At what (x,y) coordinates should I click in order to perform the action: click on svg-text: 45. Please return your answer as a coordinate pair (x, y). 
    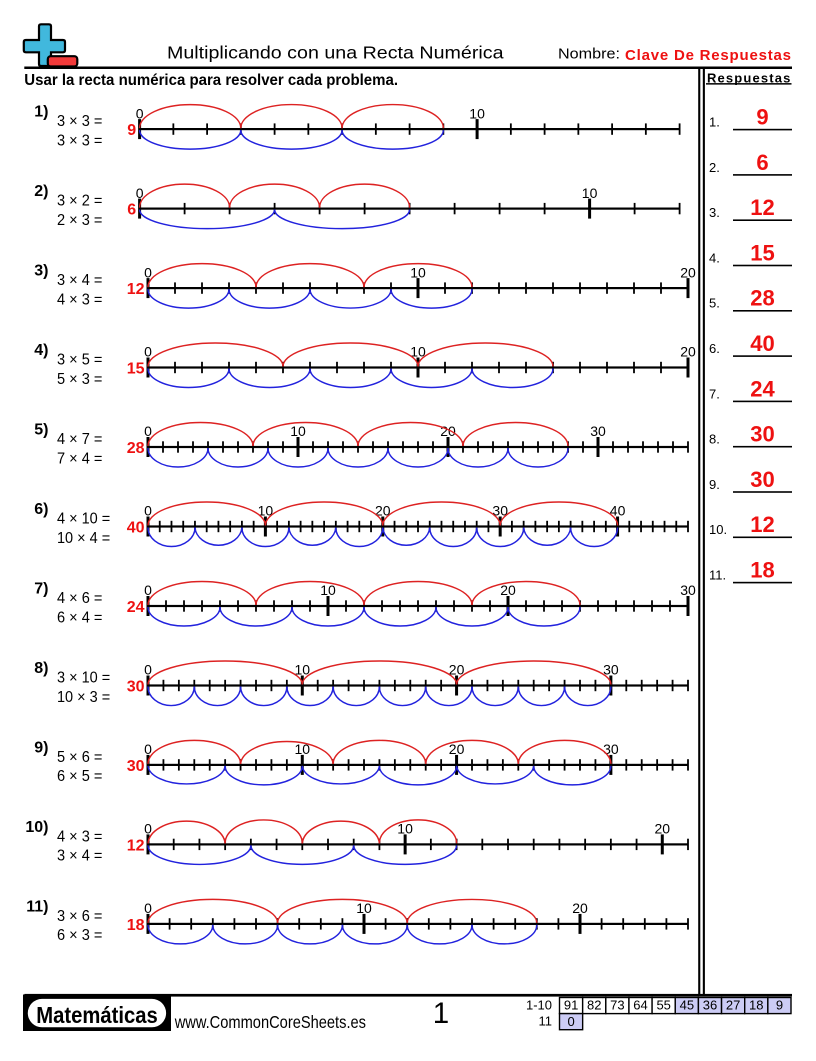
    Looking at the image, I should click on (687, 1005).